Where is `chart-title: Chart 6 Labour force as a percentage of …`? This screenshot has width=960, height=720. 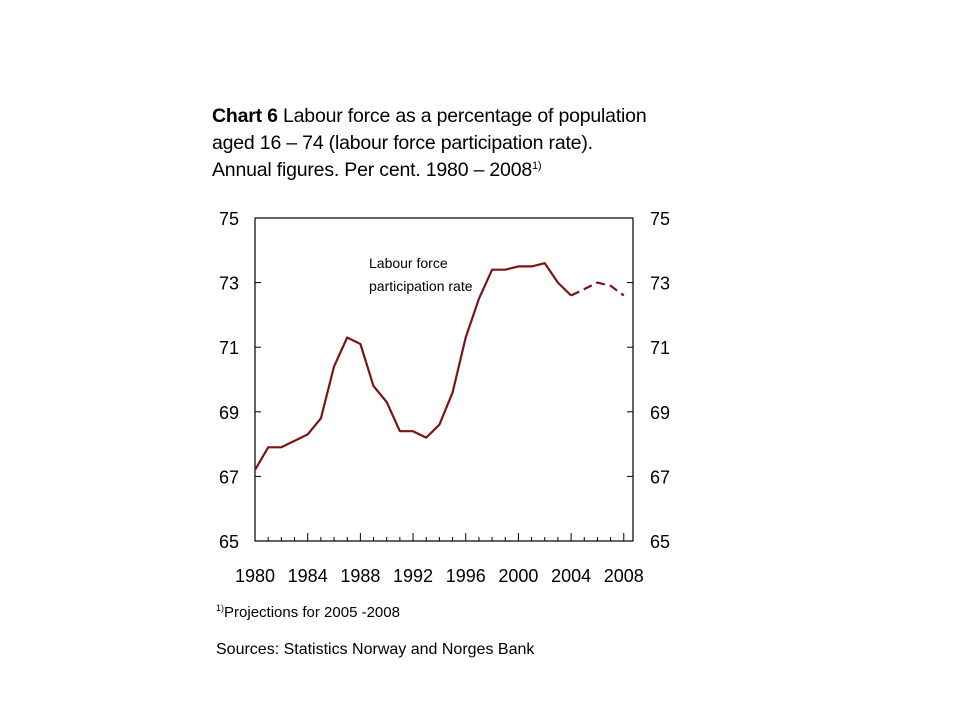 chart-title: Chart 6 Labour force as a percentage of … is located at coordinates (447, 143).